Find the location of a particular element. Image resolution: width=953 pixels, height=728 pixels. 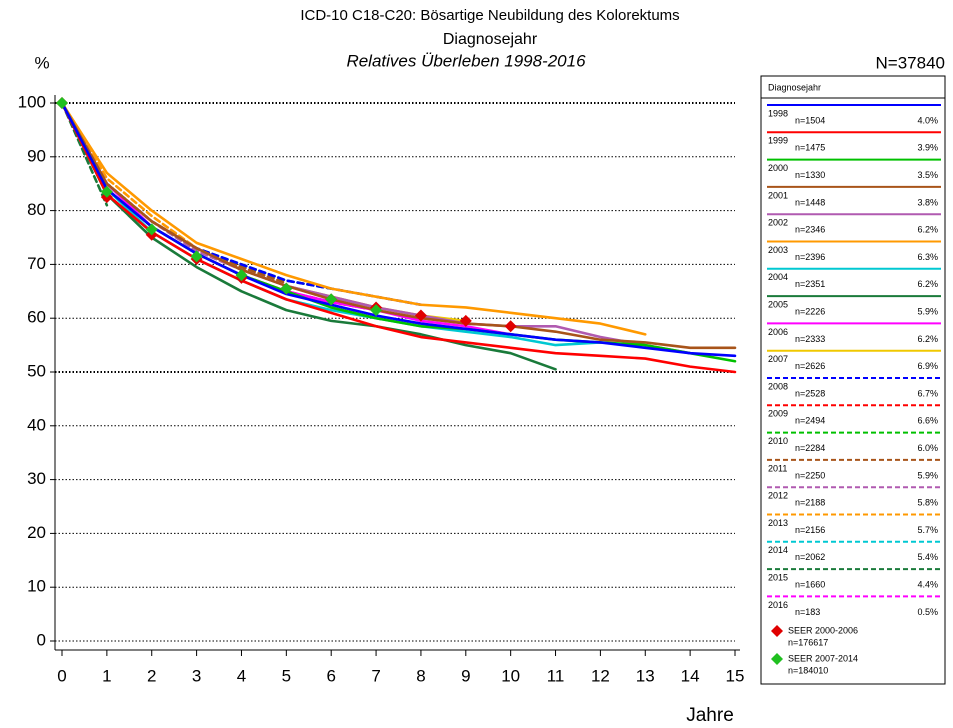

y-tick-label: 60 is located at coordinates (36, 317).